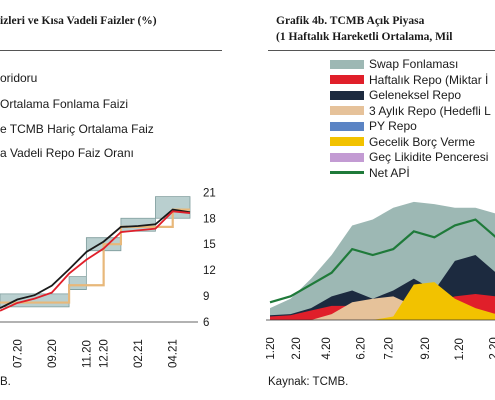 The width and height of the screenshot is (495, 400). Describe the element at coordinates (429, 157) in the screenshot. I see `legend-label: Geç Likidite Penceresi` at that location.